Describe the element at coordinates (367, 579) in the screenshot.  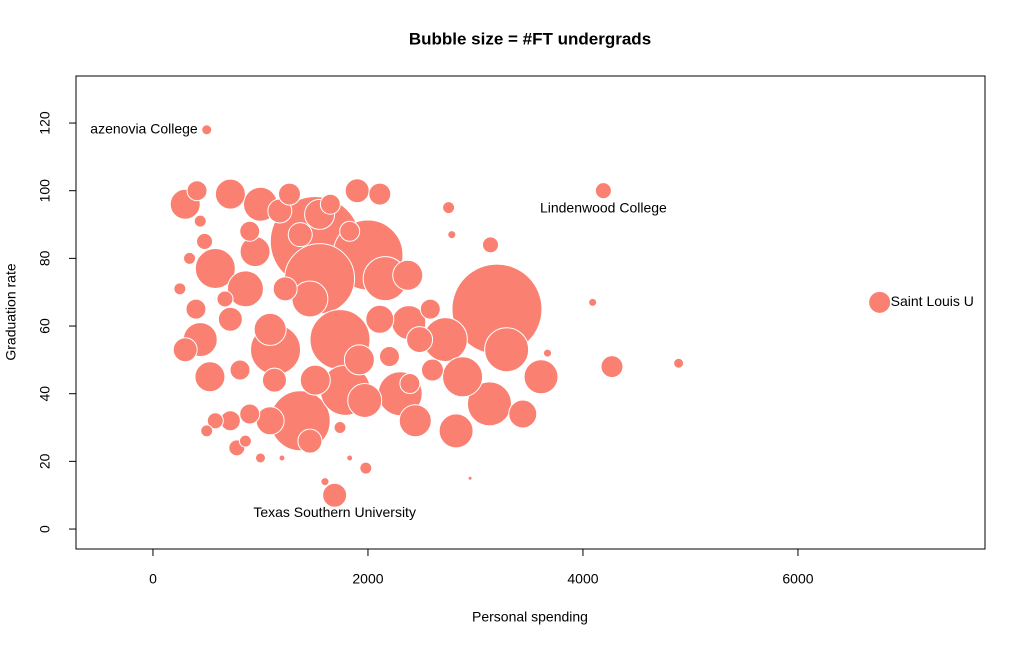
I see `x-tick-label: 2000` at that location.